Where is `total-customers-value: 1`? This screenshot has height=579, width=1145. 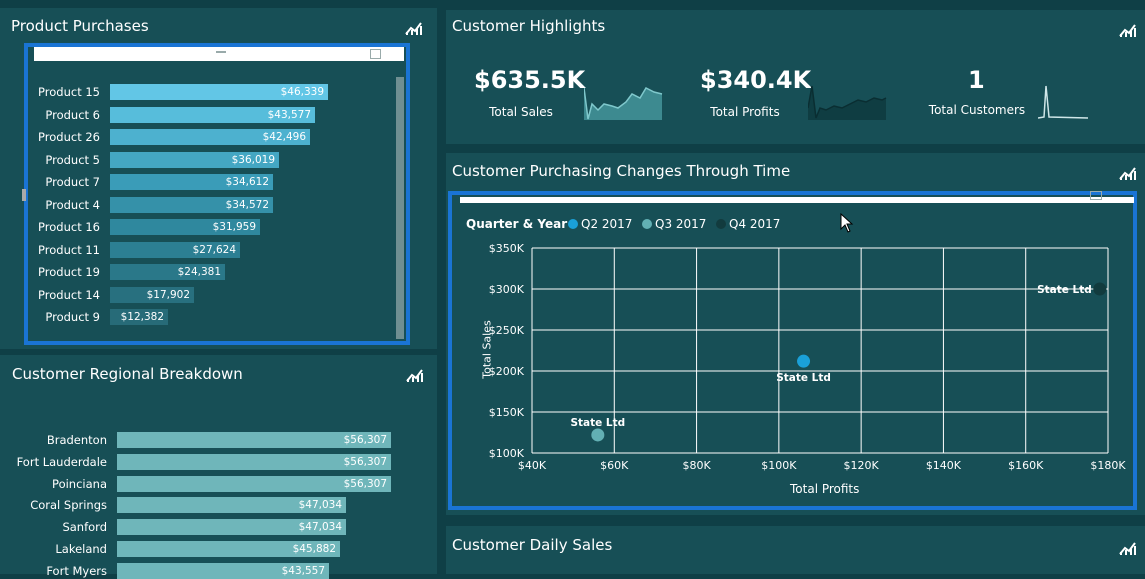
total-customers-value: 1 is located at coordinates (976, 80).